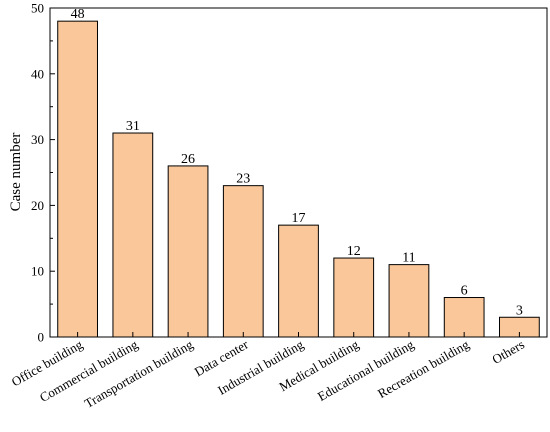 The image size is (550, 432). I want to click on x-category-label: Recreation building, so click(423, 368).